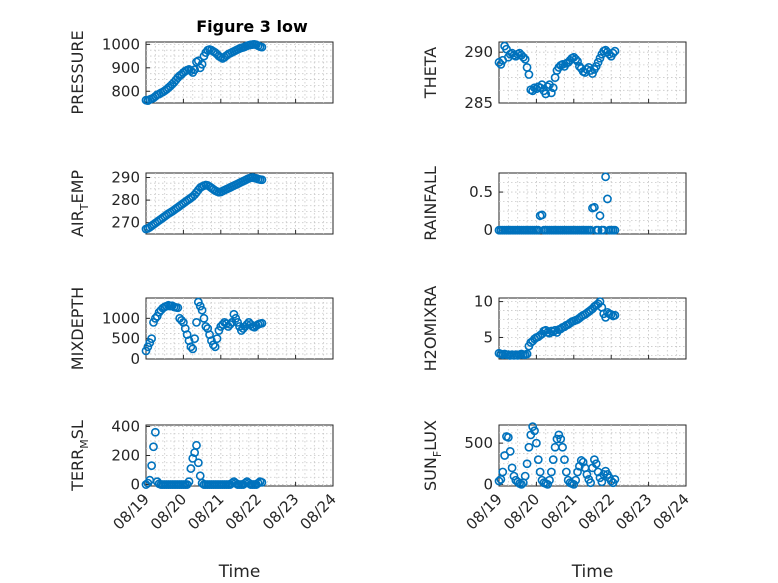  I want to click on y-tick-label: 5, so click(488, 337).